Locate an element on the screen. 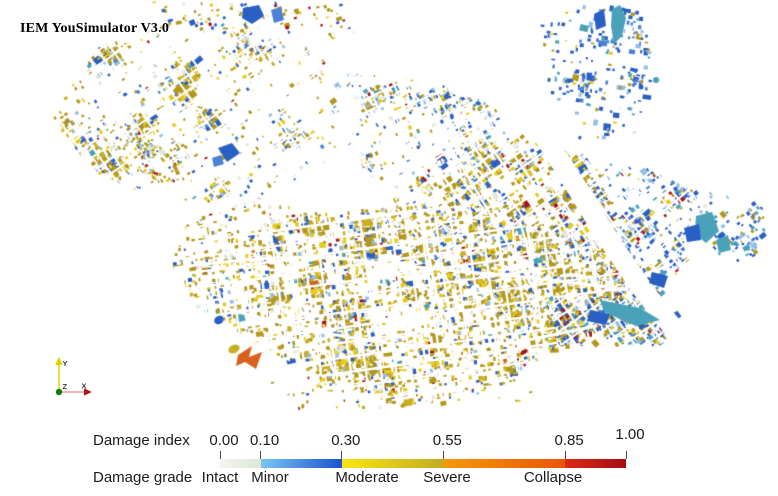  grade-label-intact: Intact is located at coordinates (220, 477).